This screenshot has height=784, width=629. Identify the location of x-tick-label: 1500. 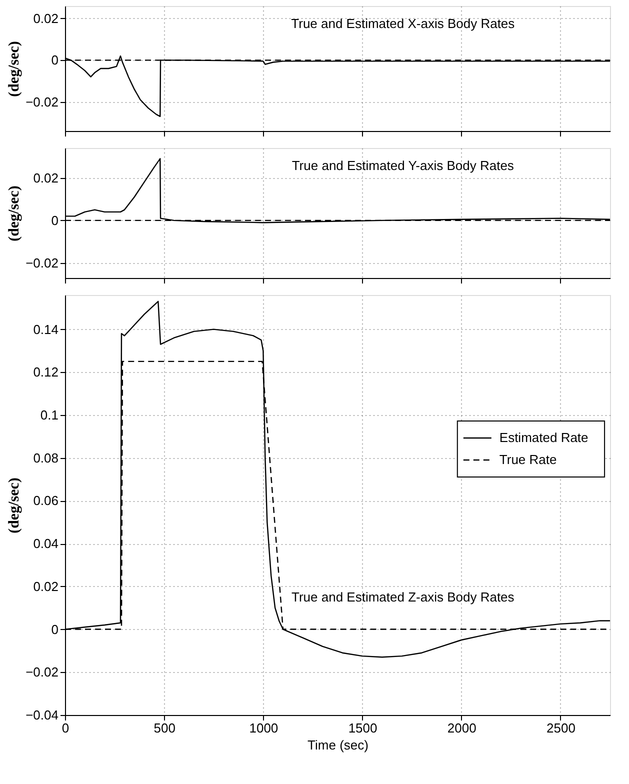
(363, 728).